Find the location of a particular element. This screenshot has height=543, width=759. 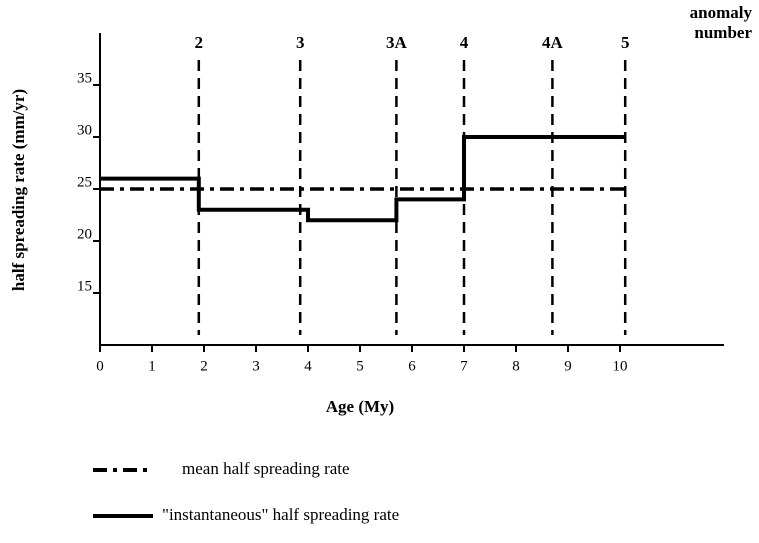

x-tick-label: 9 is located at coordinates (568, 366).